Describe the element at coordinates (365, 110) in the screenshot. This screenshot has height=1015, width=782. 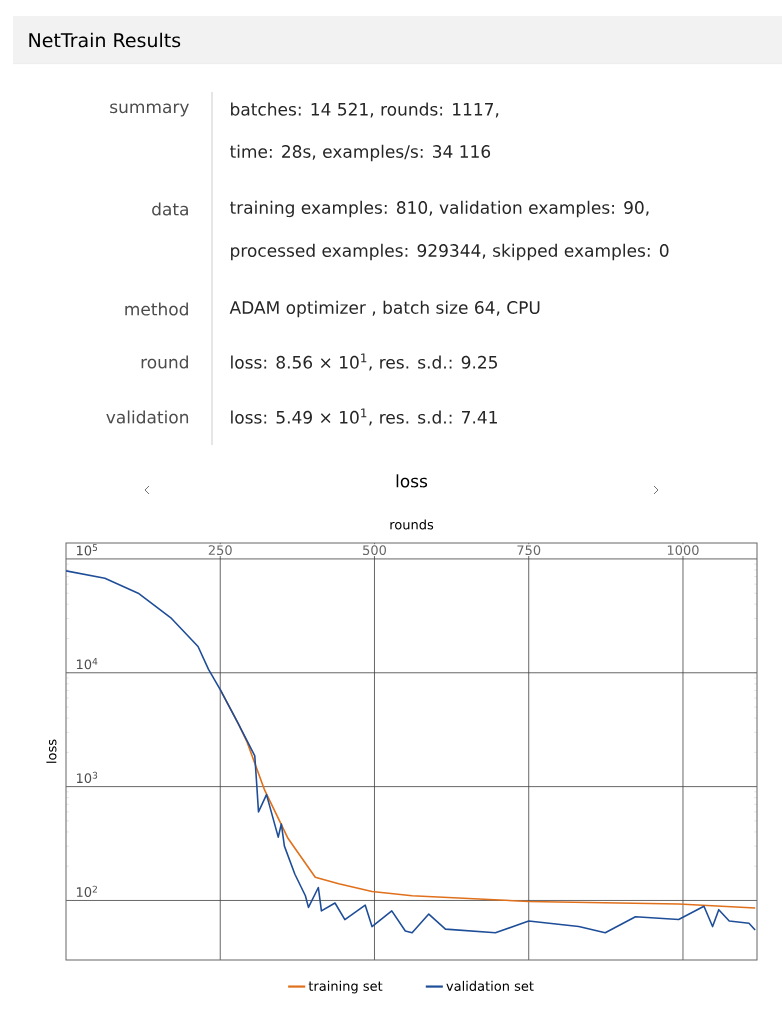
I see `text: batches: 14 521, rounds: 1117,` at that location.